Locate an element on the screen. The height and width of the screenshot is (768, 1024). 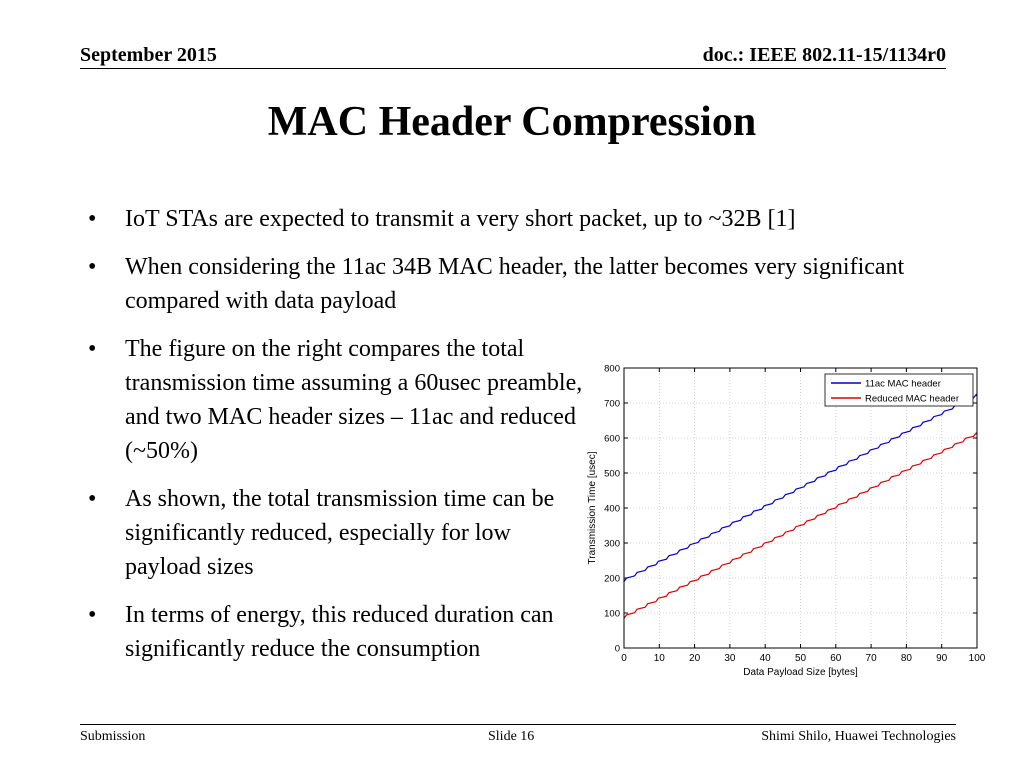
plot-frame is located at coordinates (800, 508).